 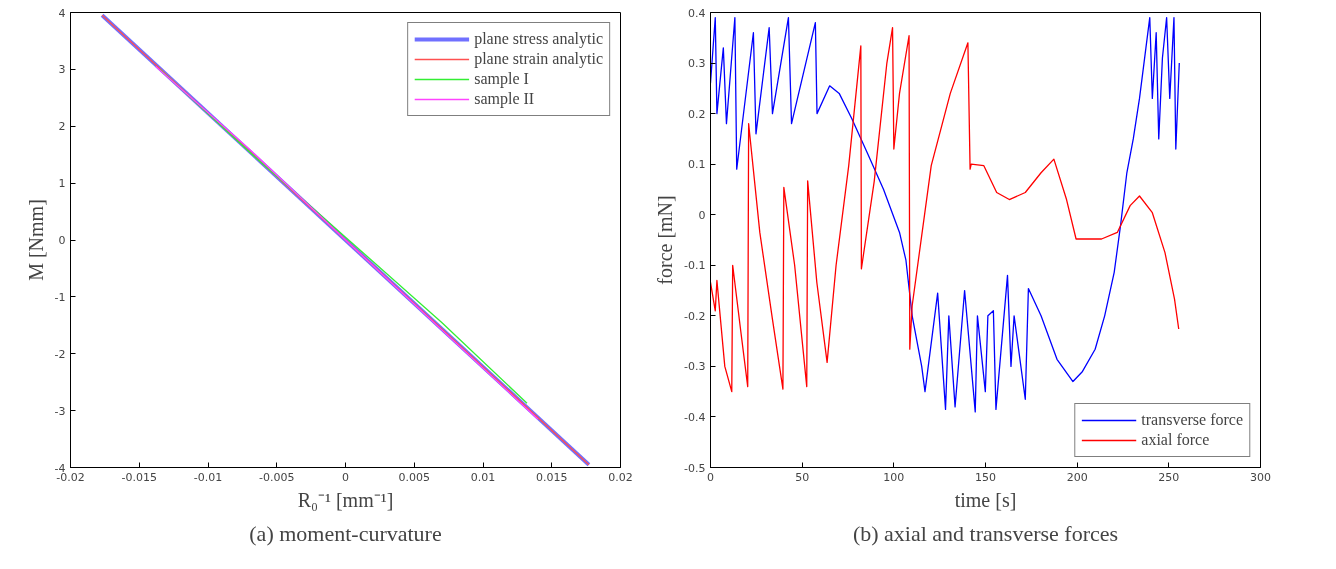 What do you see at coordinates (345, 499) in the screenshot?
I see `x-axis-title: R₀⁻¹ [mm⁻¹]` at bounding box center [345, 499].